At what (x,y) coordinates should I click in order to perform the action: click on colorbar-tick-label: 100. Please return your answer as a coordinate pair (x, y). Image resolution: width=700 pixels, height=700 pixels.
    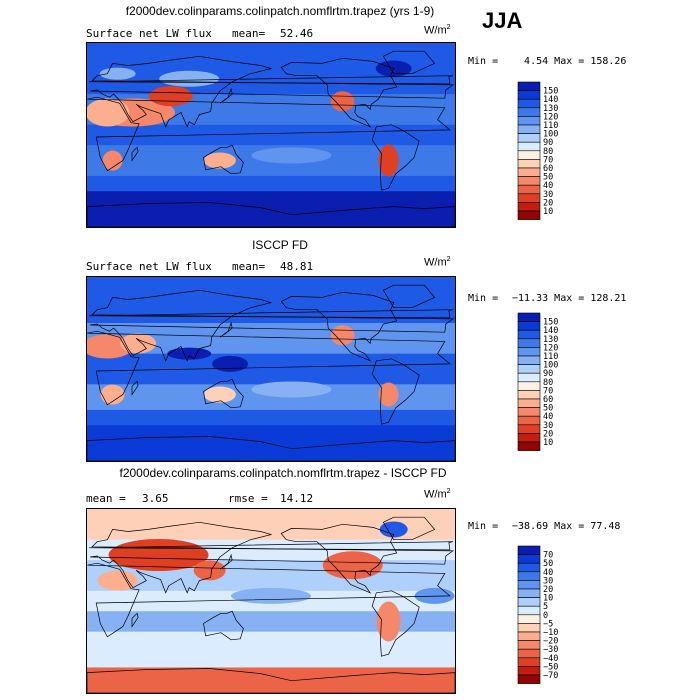
    Looking at the image, I should click on (550, 366).